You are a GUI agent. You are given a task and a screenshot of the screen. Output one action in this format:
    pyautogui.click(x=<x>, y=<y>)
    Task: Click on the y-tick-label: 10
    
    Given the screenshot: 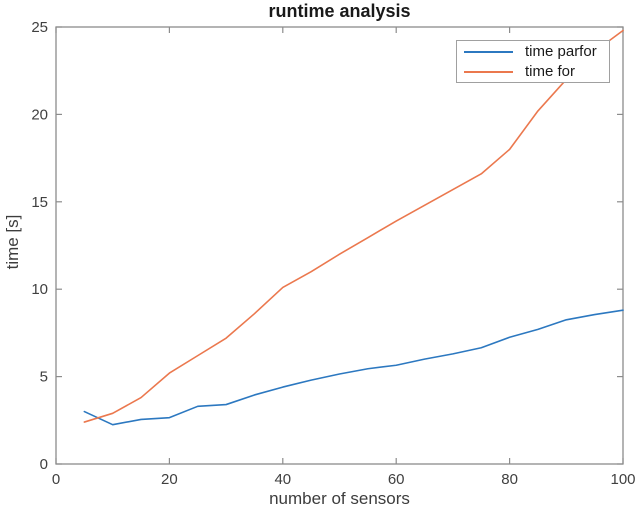 What is the action you would take?
    pyautogui.click(x=39, y=289)
    